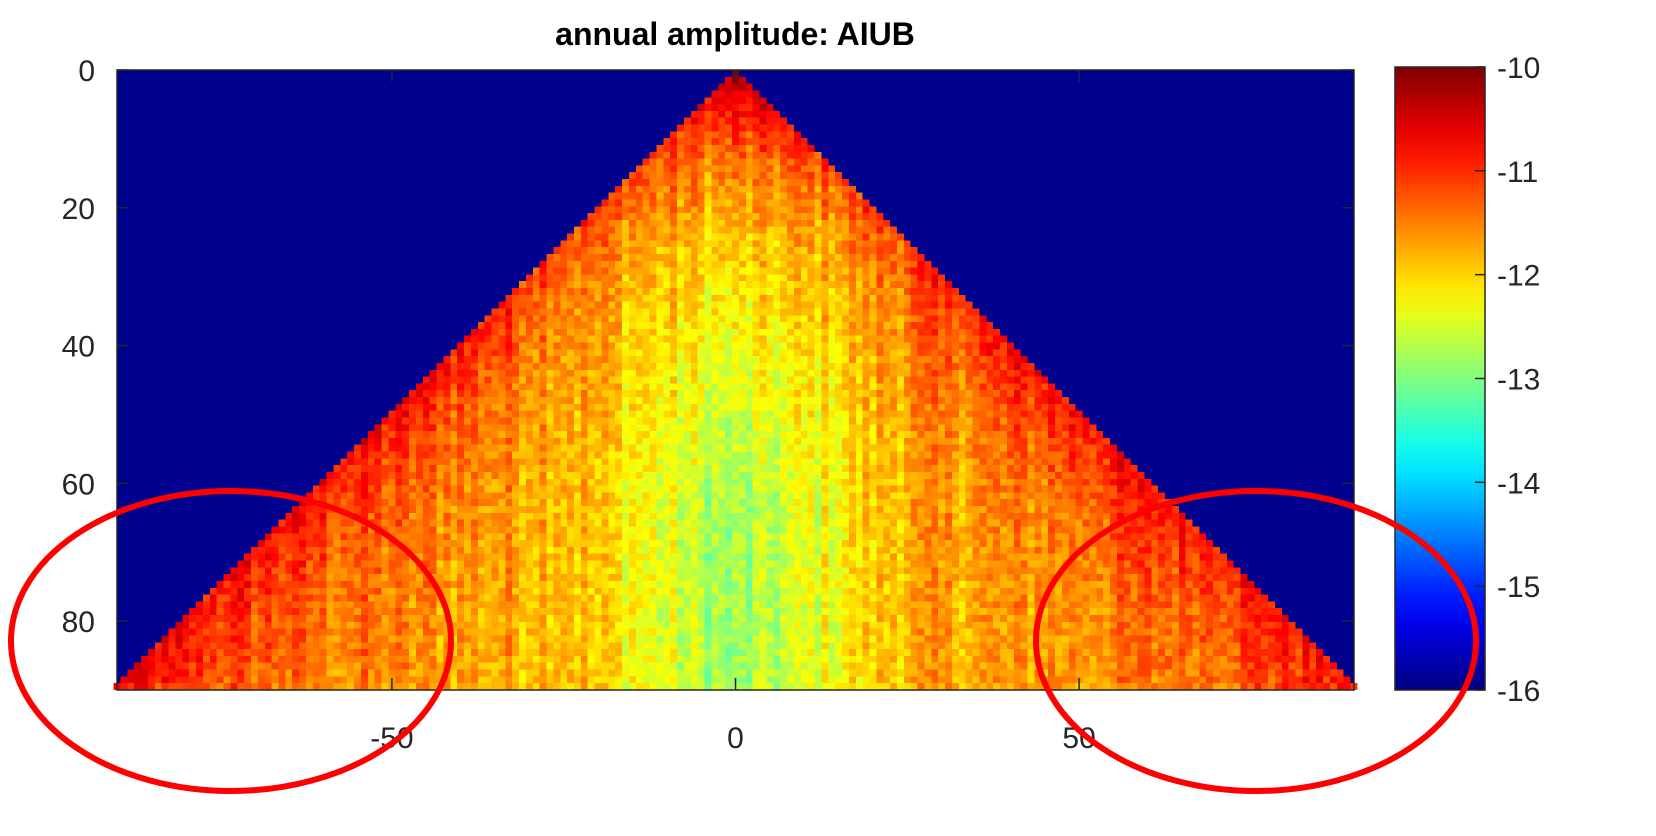 This screenshot has height=836, width=1656. I want to click on y-tick-label: 40, so click(78, 347).